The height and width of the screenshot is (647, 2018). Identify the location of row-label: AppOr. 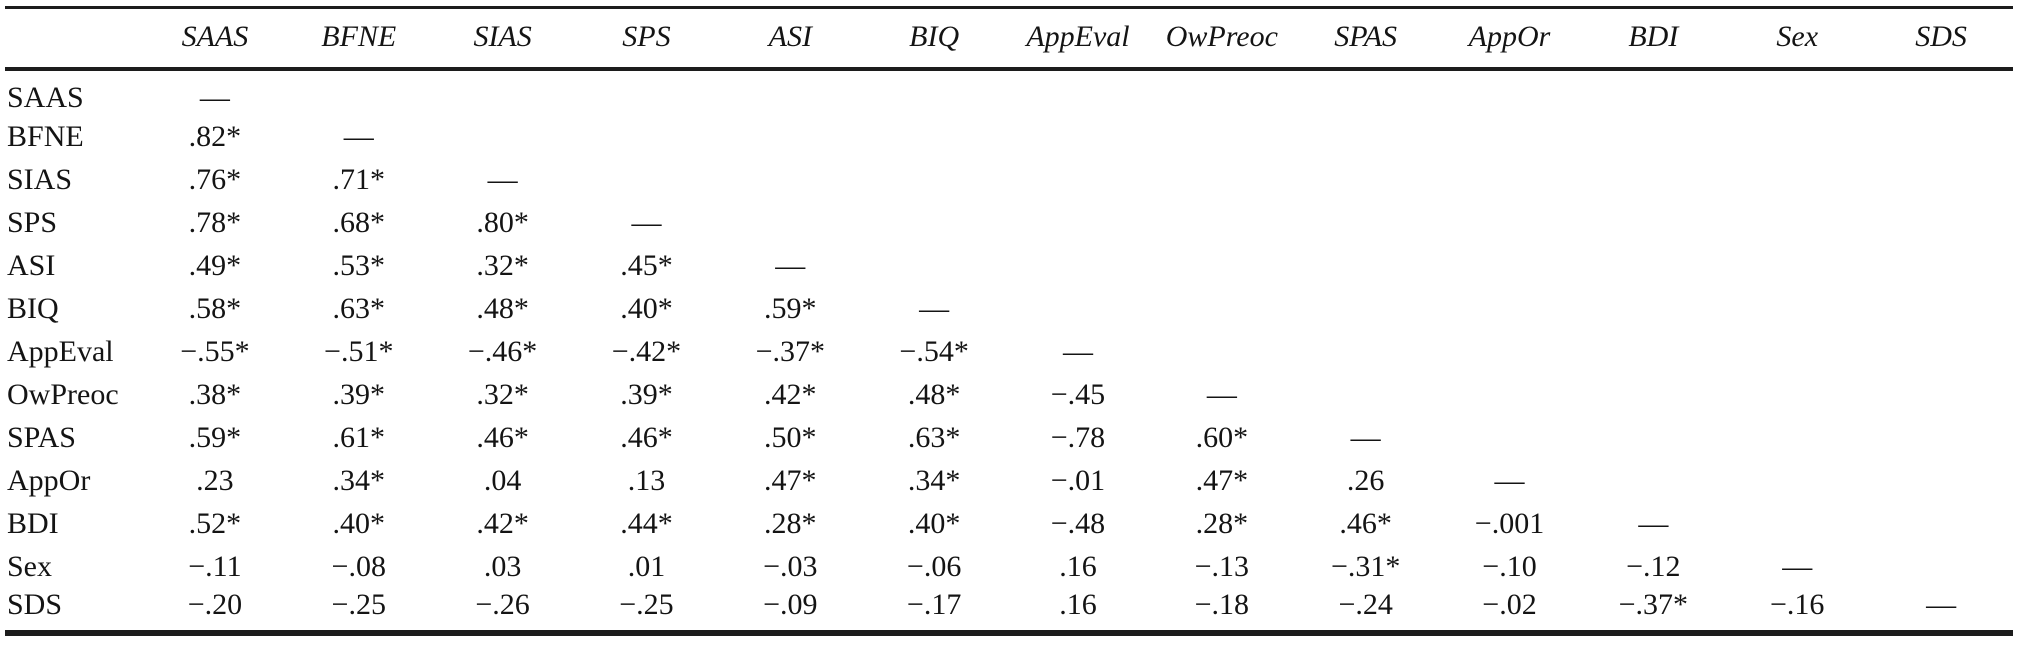
(49, 480).